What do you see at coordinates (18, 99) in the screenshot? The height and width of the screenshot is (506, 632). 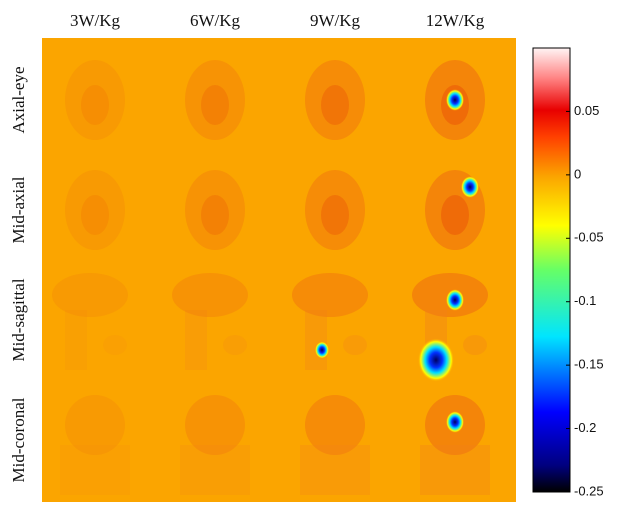 I see `row-label: Axial-eye` at bounding box center [18, 99].